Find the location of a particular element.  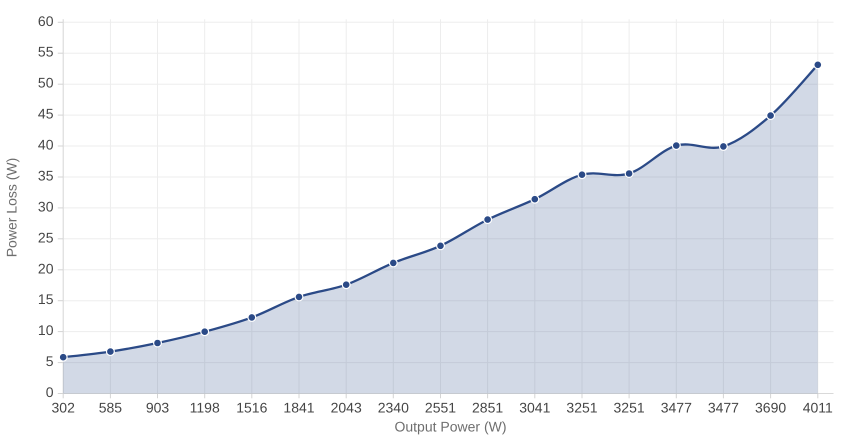

svg-text: 25 is located at coordinates (46, 237).